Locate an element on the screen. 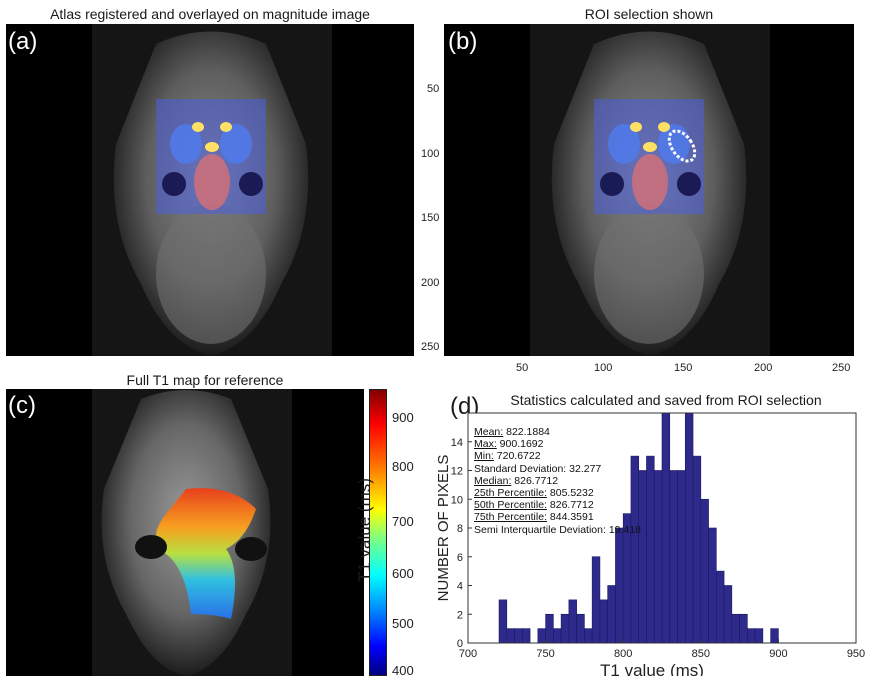 Image resolution: width=872 pixels, height=681 pixels. stat-max: Max: 900.1692 is located at coordinates (509, 444).